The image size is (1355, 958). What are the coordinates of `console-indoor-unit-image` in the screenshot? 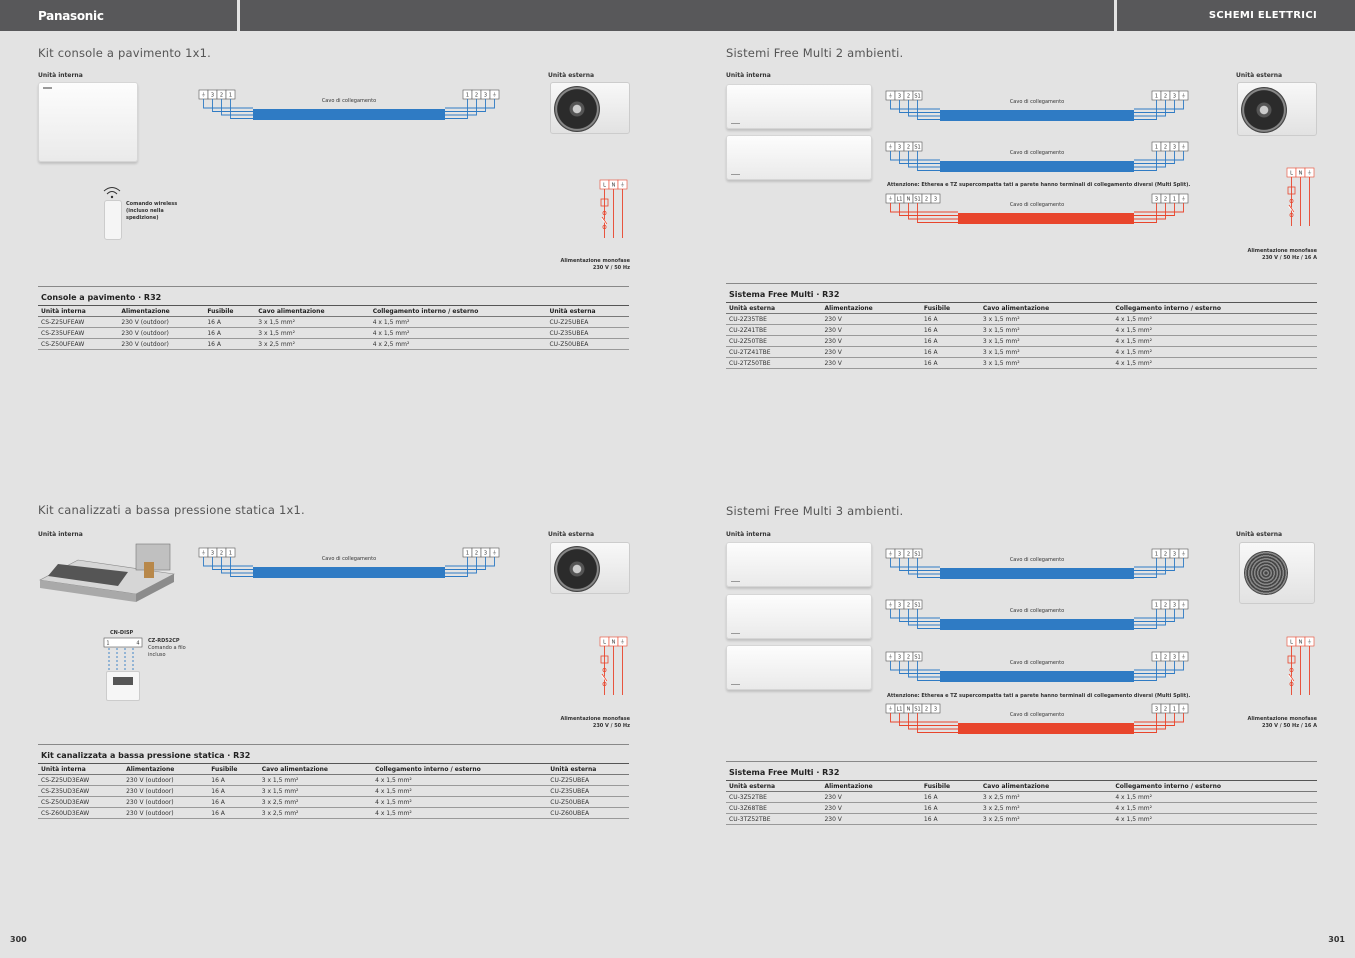 It's located at (88, 122).